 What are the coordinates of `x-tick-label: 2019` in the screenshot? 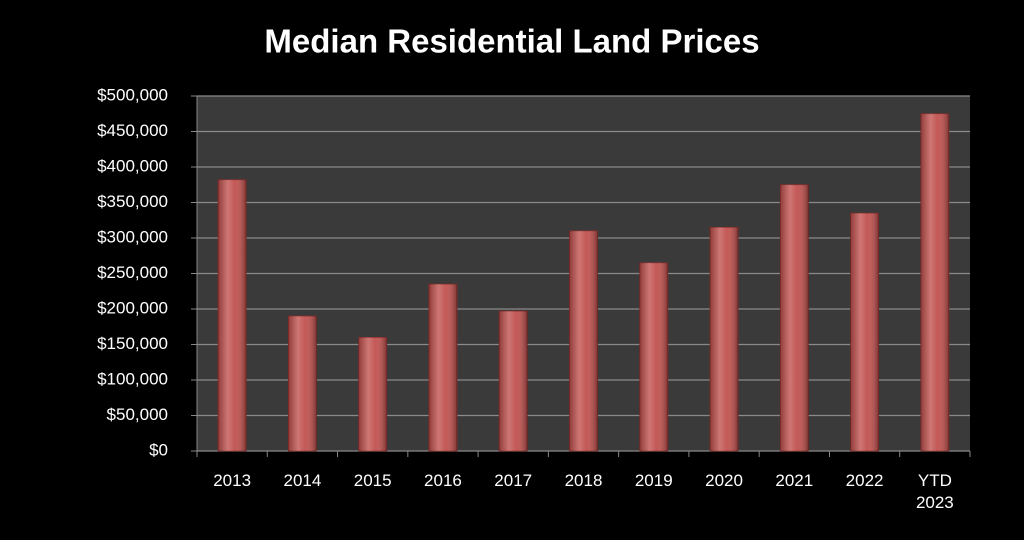 It's located at (653, 480).